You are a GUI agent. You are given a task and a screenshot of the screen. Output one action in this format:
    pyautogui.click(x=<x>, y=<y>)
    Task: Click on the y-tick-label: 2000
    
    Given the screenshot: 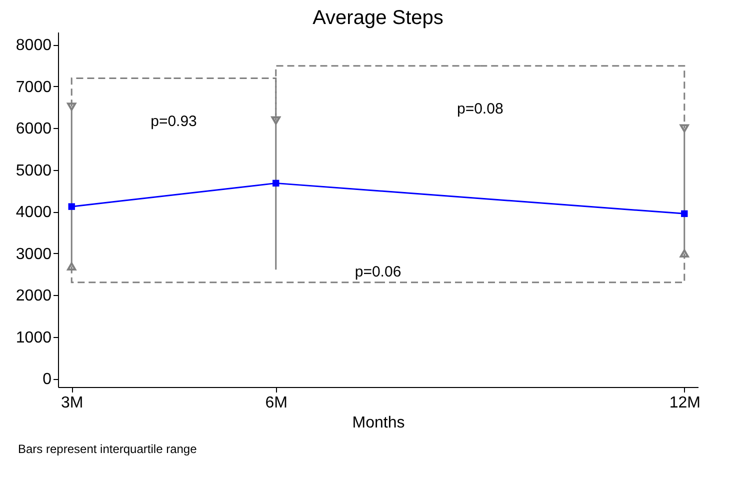 What is the action you would take?
    pyautogui.click(x=34, y=296)
    